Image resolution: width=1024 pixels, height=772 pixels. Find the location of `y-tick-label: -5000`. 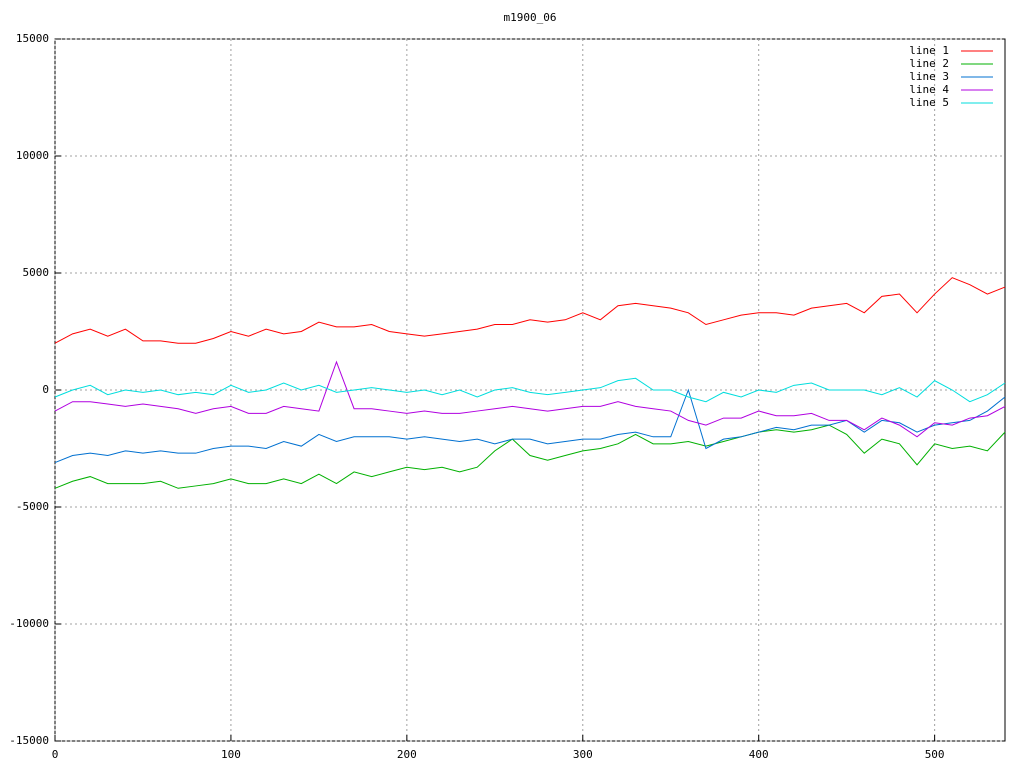

y-tick-label: -5000 is located at coordinates (32, 506).